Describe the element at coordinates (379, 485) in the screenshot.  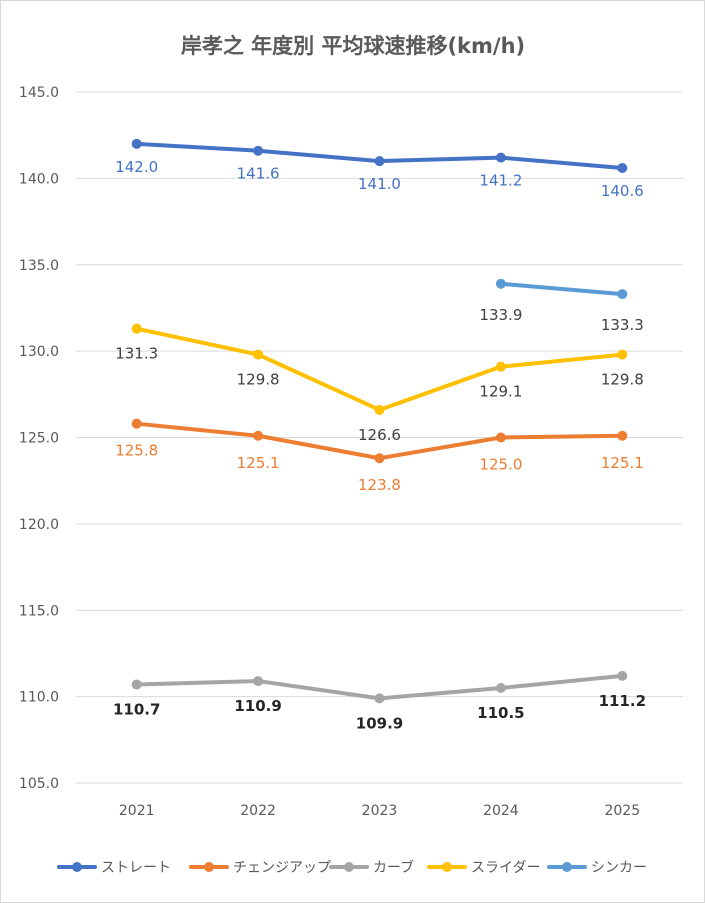
I see `data-label: 123.8` at that location.